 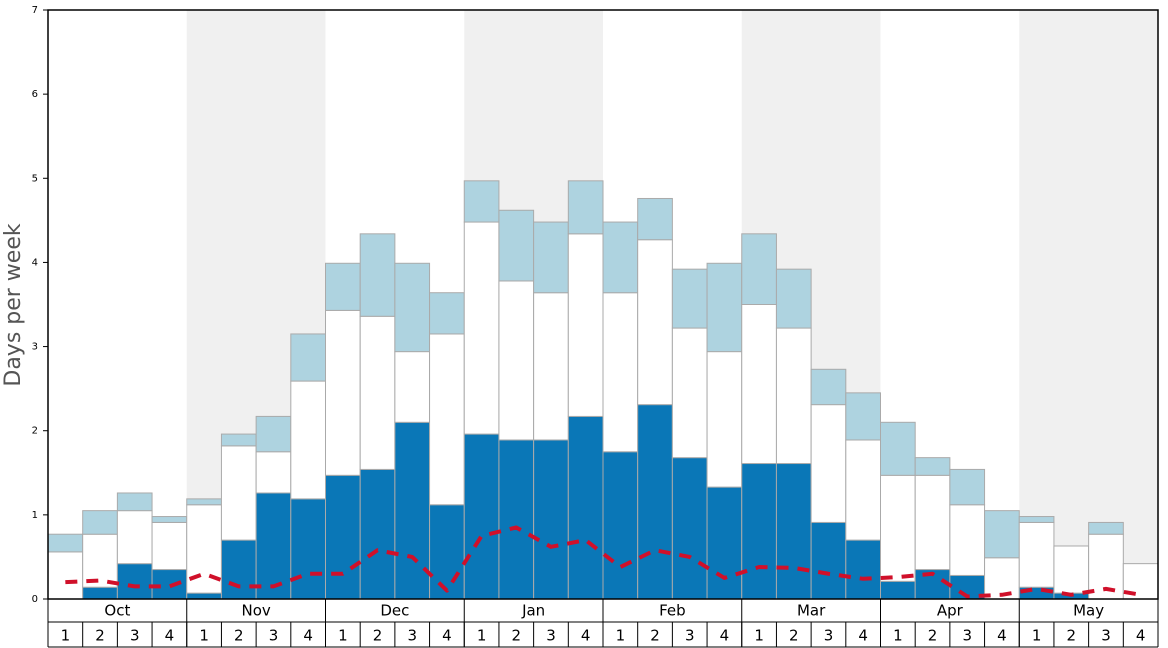 What do you see at coordinates (35, 178) in the screenshot?
I see `y-tick-label: 5` at bounding box center [35, 178].